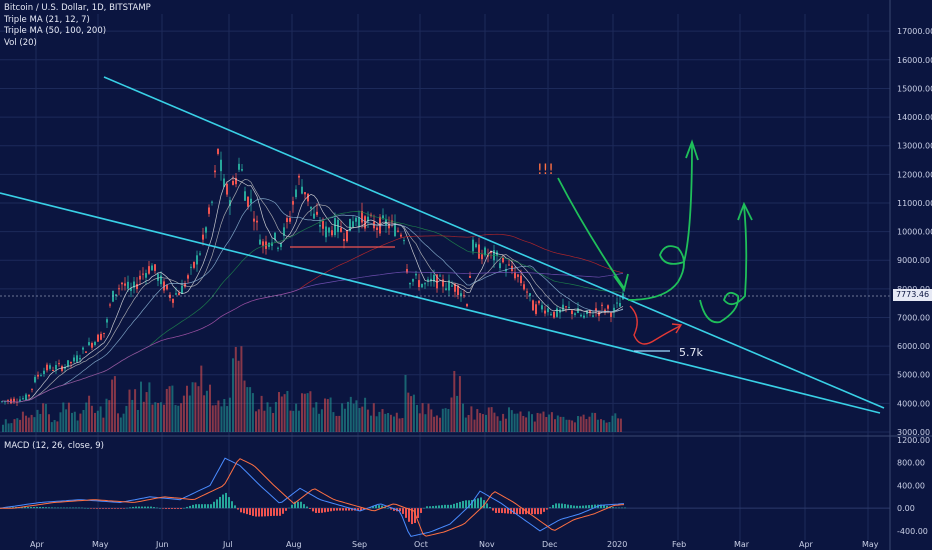  I want to click on price-axis-label: 16000.00, so click(914, 60).